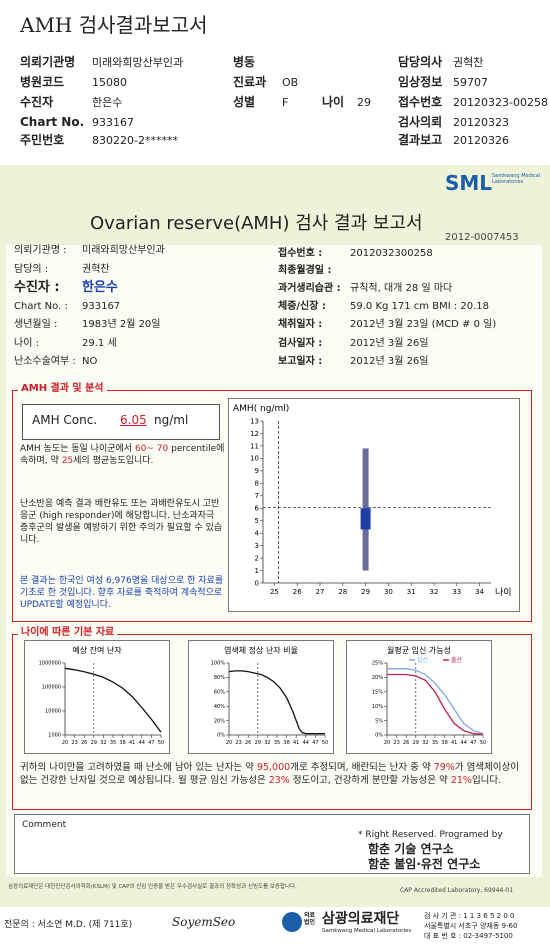  I want to click on section-title: AMH 결과 및 분석, so click(62, 389).